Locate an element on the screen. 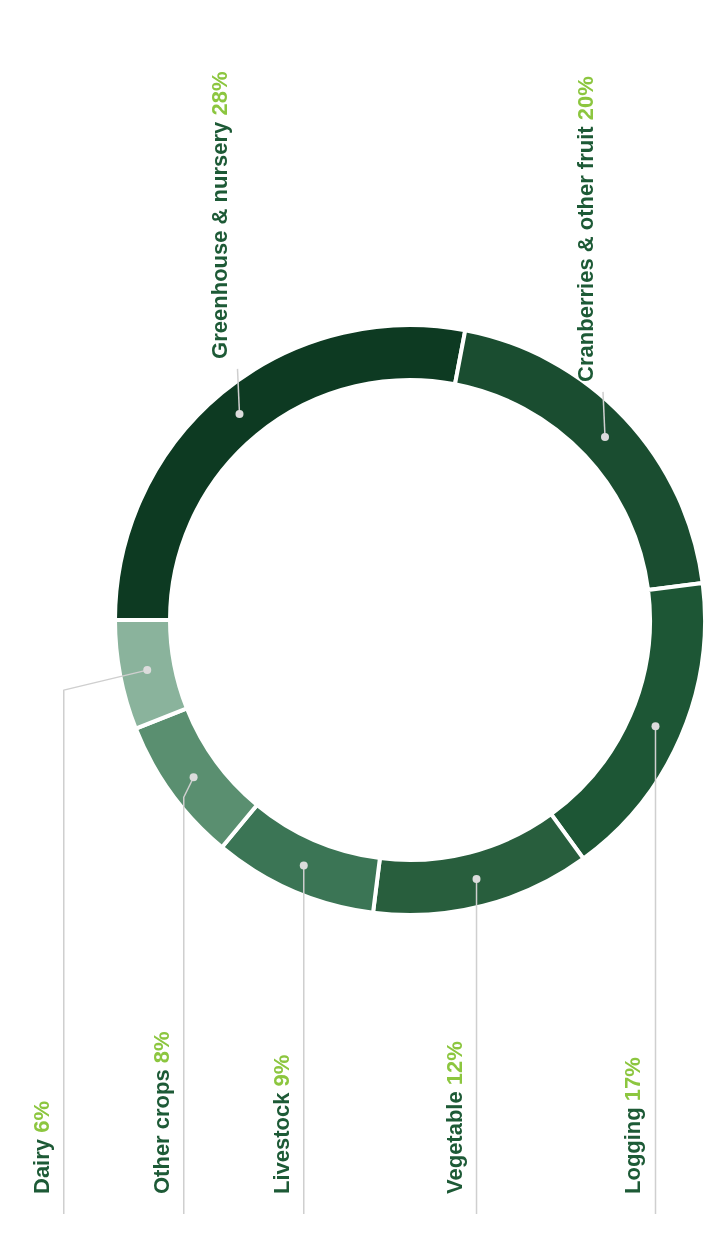 This screenshot has width=705, height=1234. slice-label: Vegetable is located at coordinates (454, 1142).